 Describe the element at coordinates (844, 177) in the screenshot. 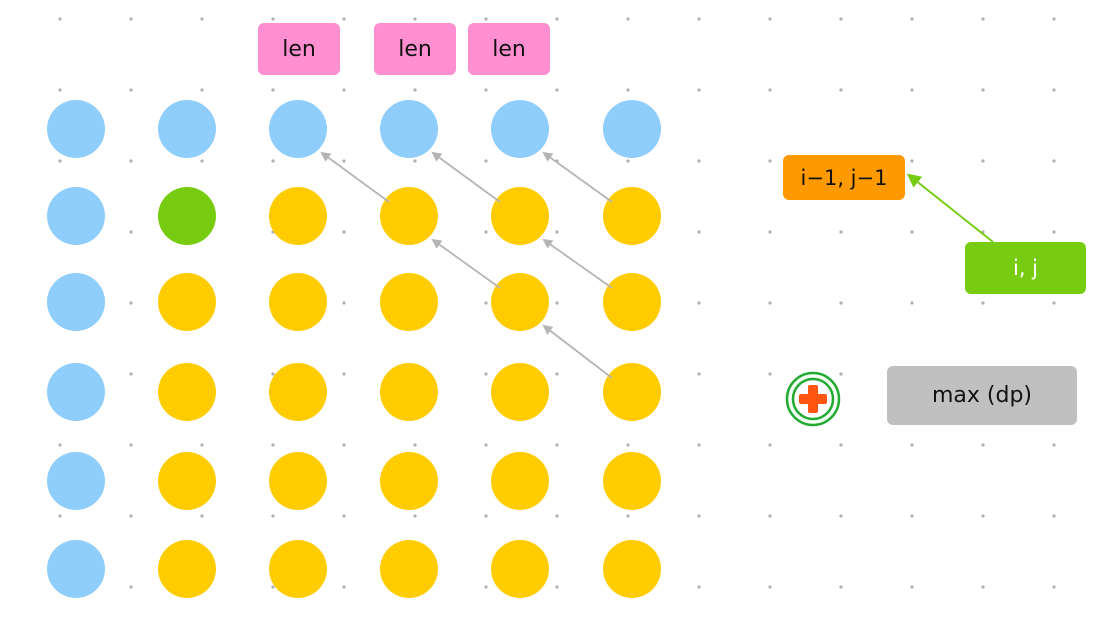

I see `prev-cell-label: i−1, j−1` at that location.